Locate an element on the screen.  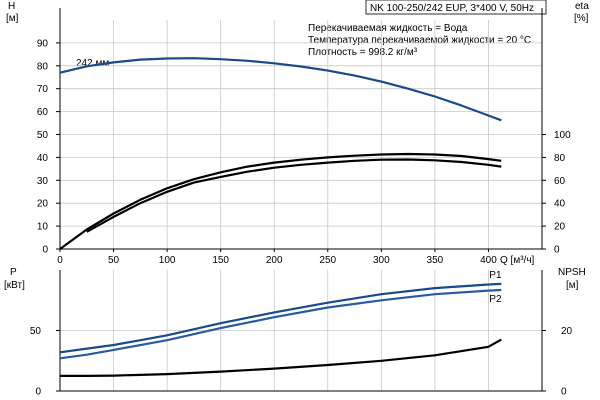
eta-tick-label: 0 is located at coordinates (557, 250).